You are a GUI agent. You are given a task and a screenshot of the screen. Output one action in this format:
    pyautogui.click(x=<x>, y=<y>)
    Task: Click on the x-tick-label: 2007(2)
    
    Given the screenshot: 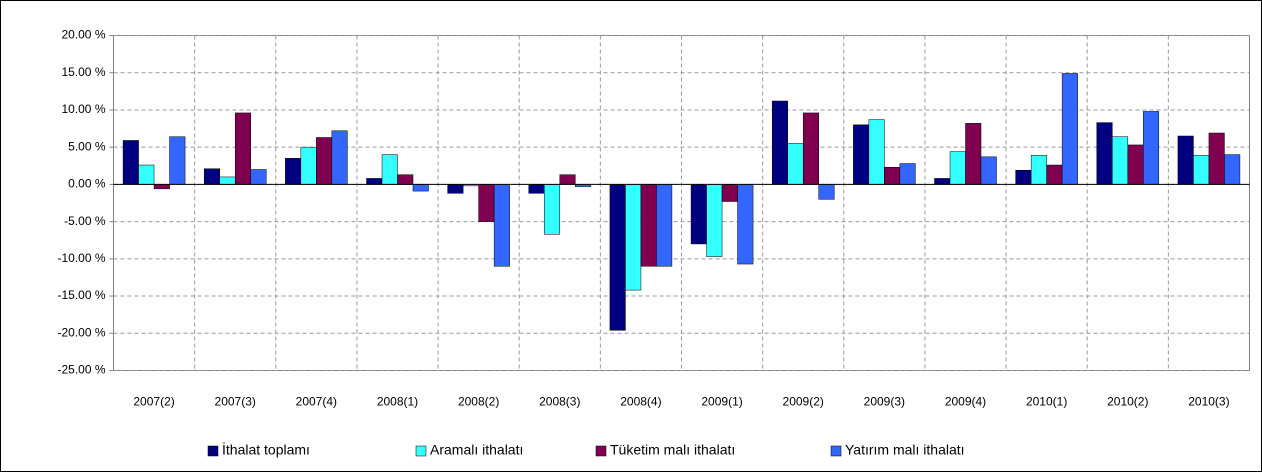 What is the action you would take?
    pyautogui.click(x=153, y=402)
    